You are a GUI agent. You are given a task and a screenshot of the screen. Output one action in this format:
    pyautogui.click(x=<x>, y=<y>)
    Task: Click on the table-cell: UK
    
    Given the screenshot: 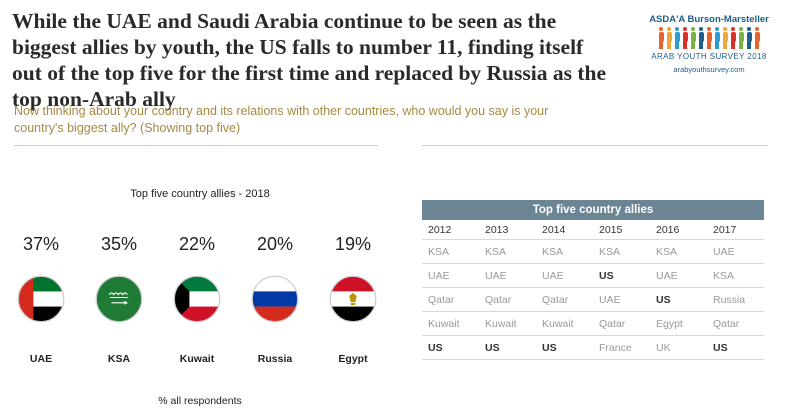 What is the action you would take?
    pyautogui.click(x=678, y=347)
    